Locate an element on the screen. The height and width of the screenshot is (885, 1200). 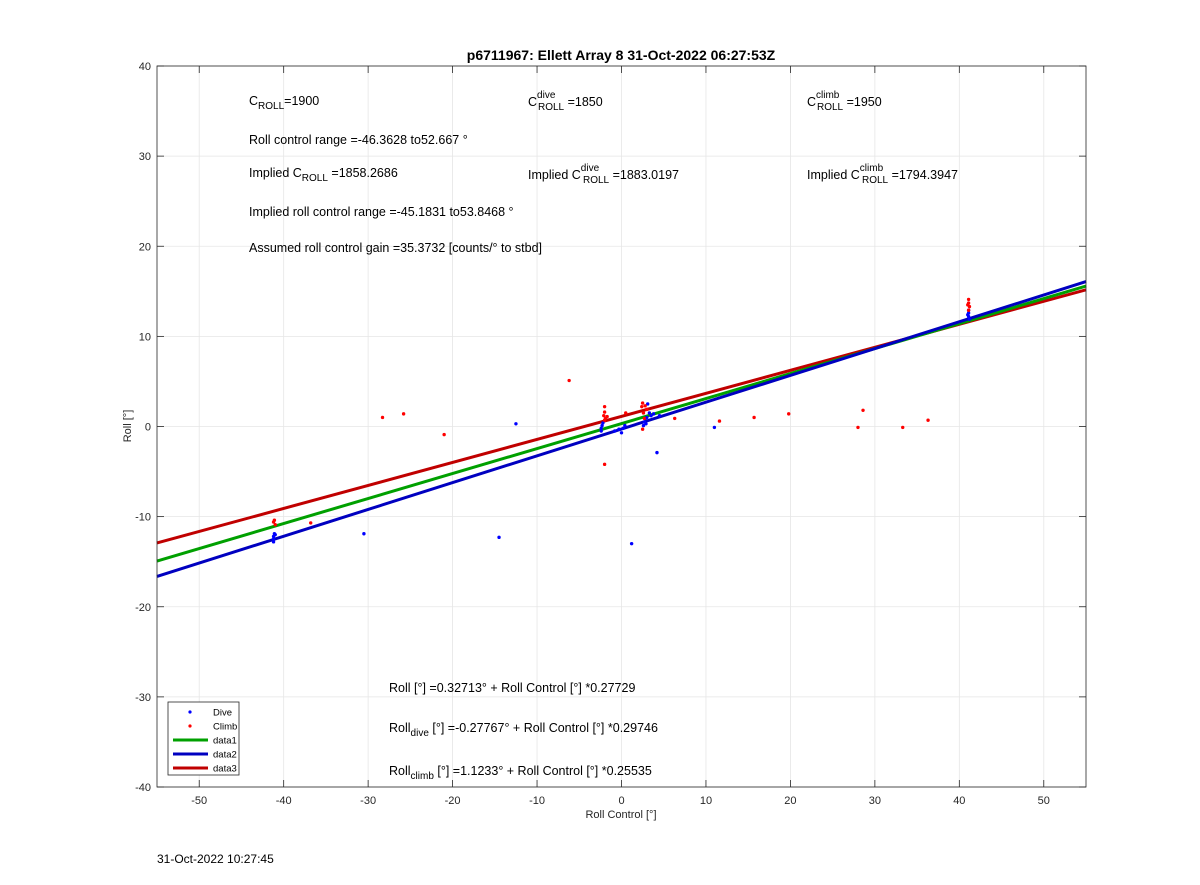
timestamp: 31-Oct-2022 10:27:45 is located at coordinates (215, 859).